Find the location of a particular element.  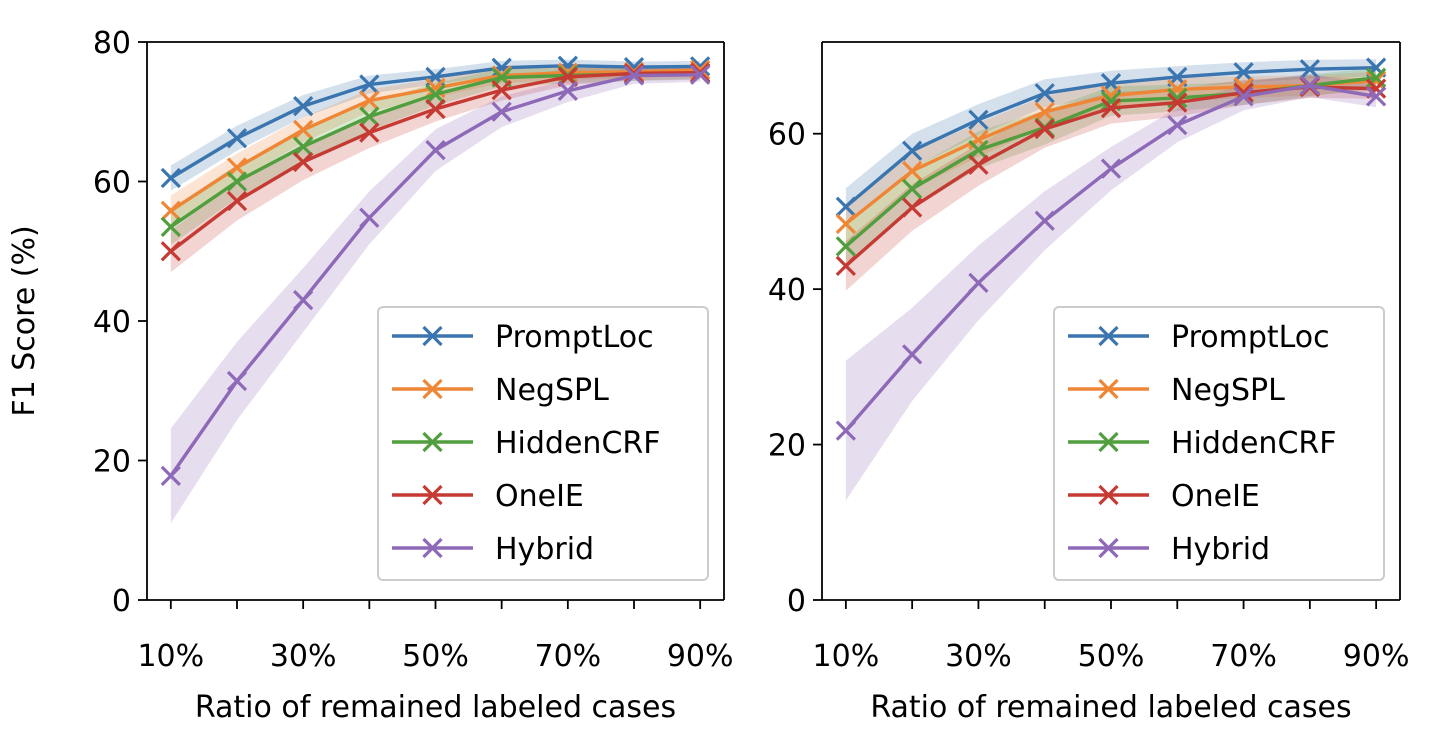

legend-marker-negspl is located at coordinates (432, 389).